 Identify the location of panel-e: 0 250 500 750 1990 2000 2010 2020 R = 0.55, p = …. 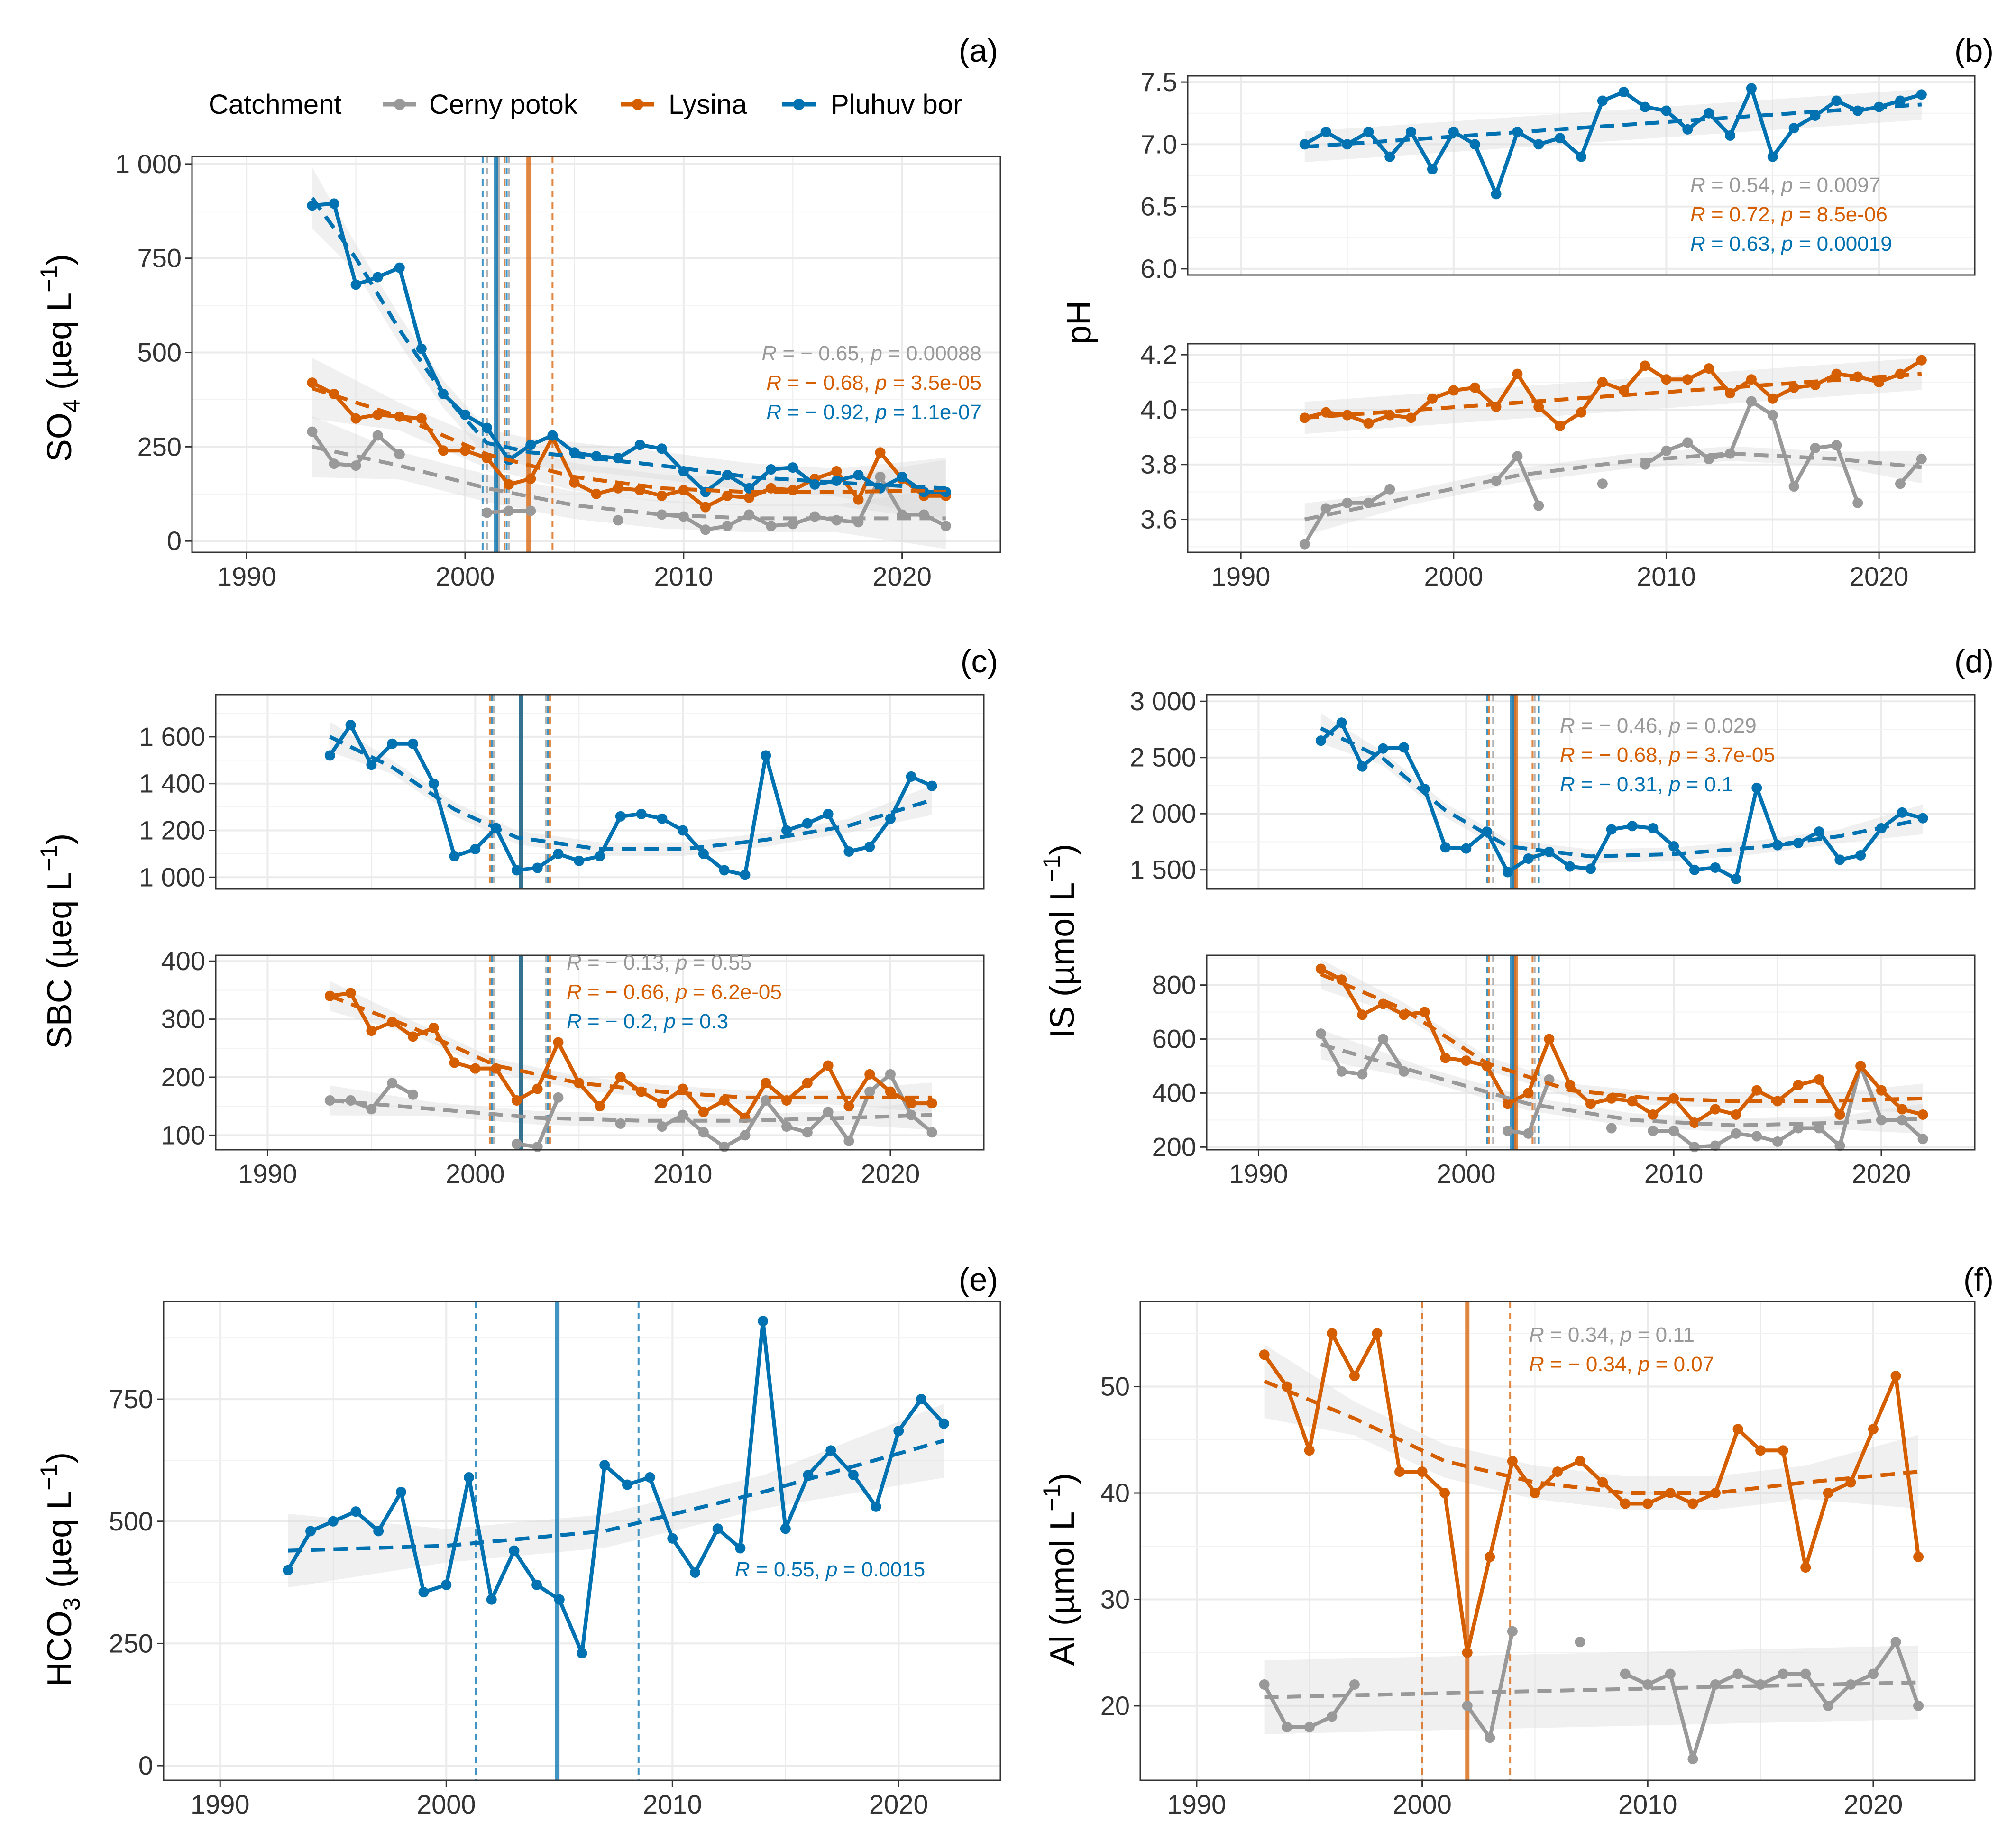
(555, 1560).